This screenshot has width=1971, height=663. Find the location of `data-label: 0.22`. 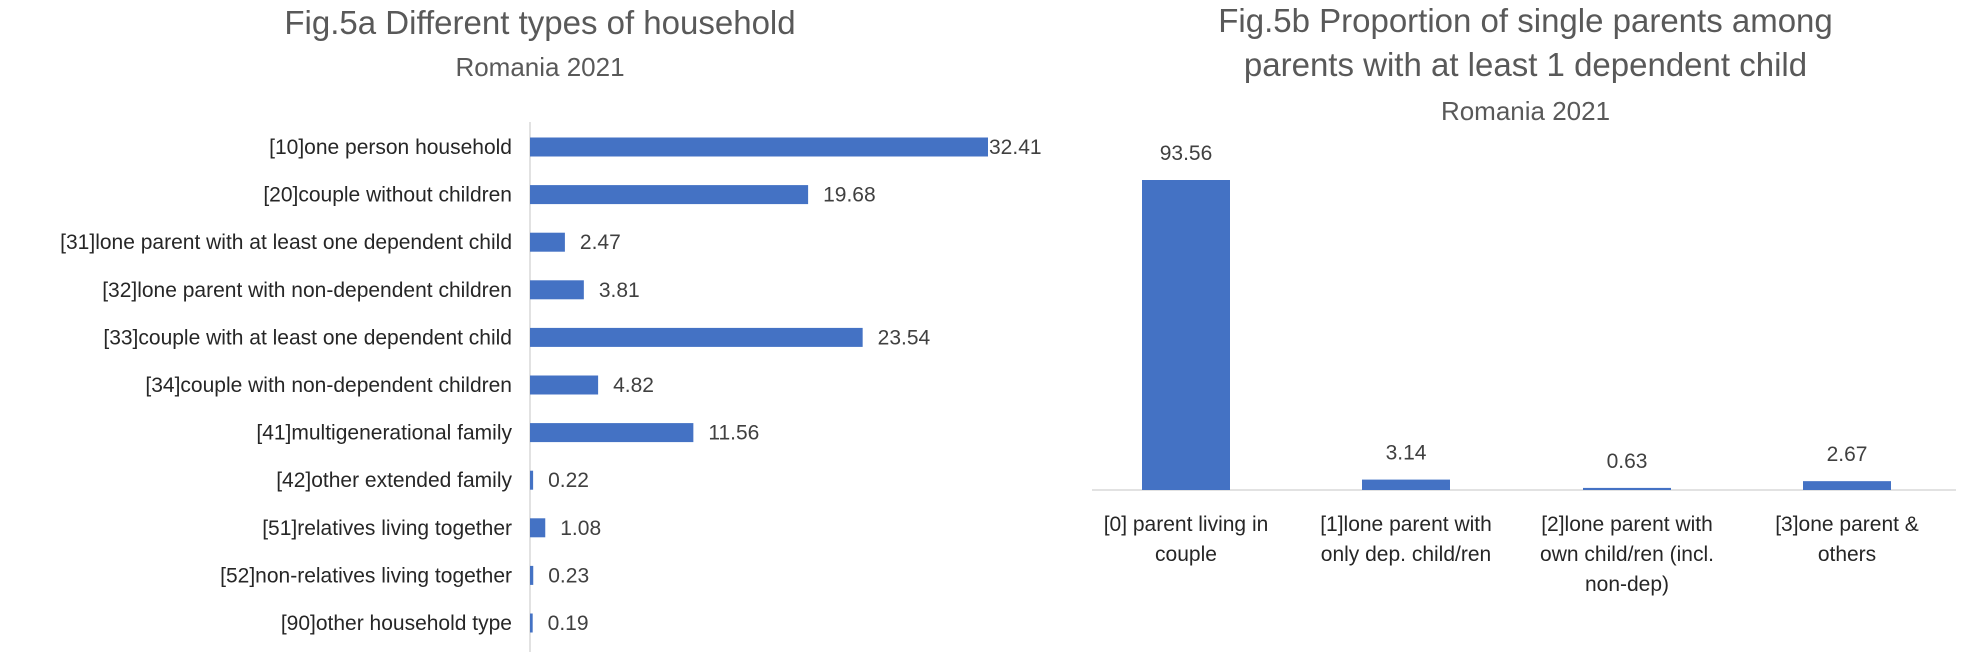

data-label: 0.22 is located at coordinates (568, 480).